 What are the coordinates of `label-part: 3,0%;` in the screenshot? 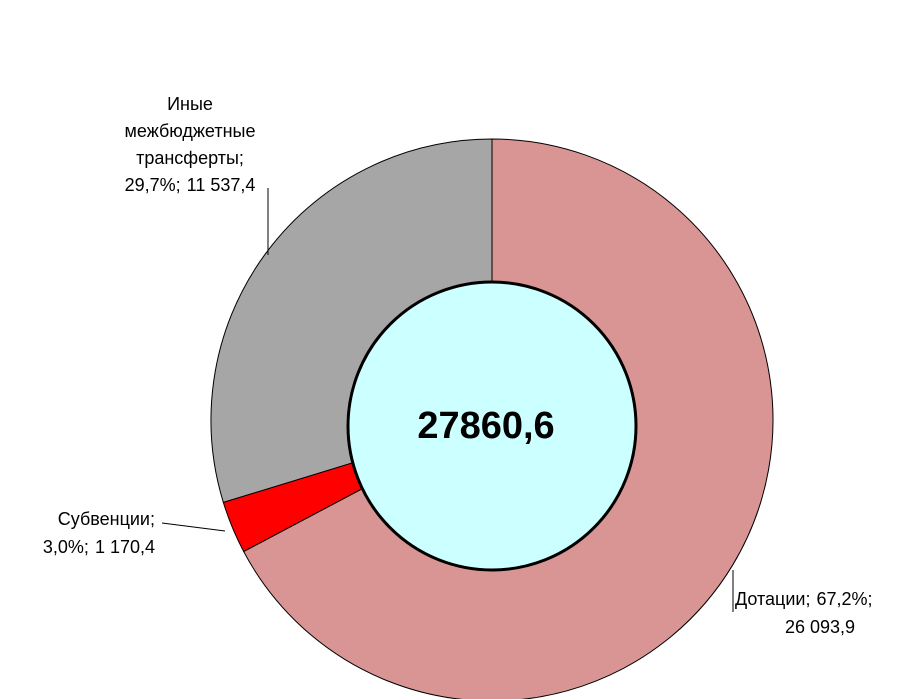 It's located at (66, 547).